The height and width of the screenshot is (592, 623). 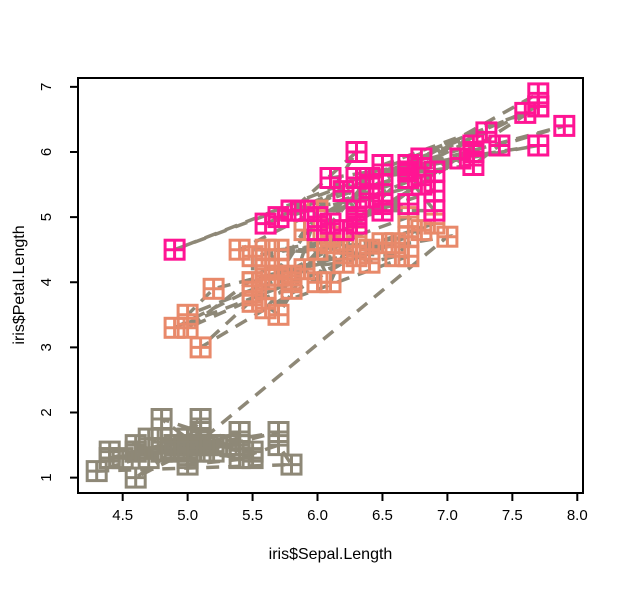 What do you see at coordinates (46, 152) in the screenshot?
I see `y-axis-tick-label: 6` at bounding box center [46, 152].